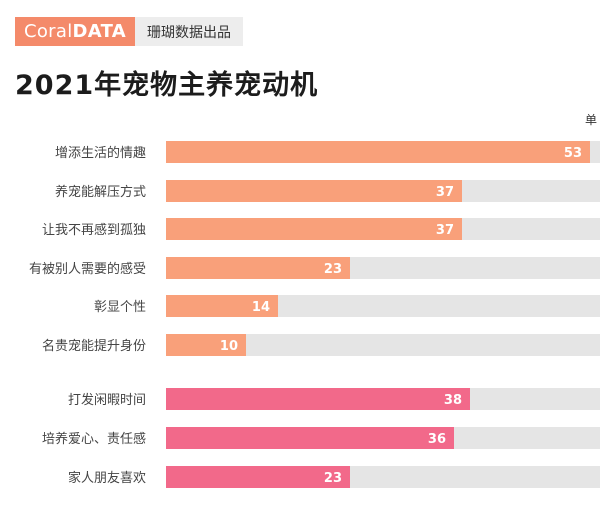 This screenshot has height=505, width=600. Describe the element at coordinates (48, 31) in the screenshot. I see `brand-name-regular: Coral` at that location.